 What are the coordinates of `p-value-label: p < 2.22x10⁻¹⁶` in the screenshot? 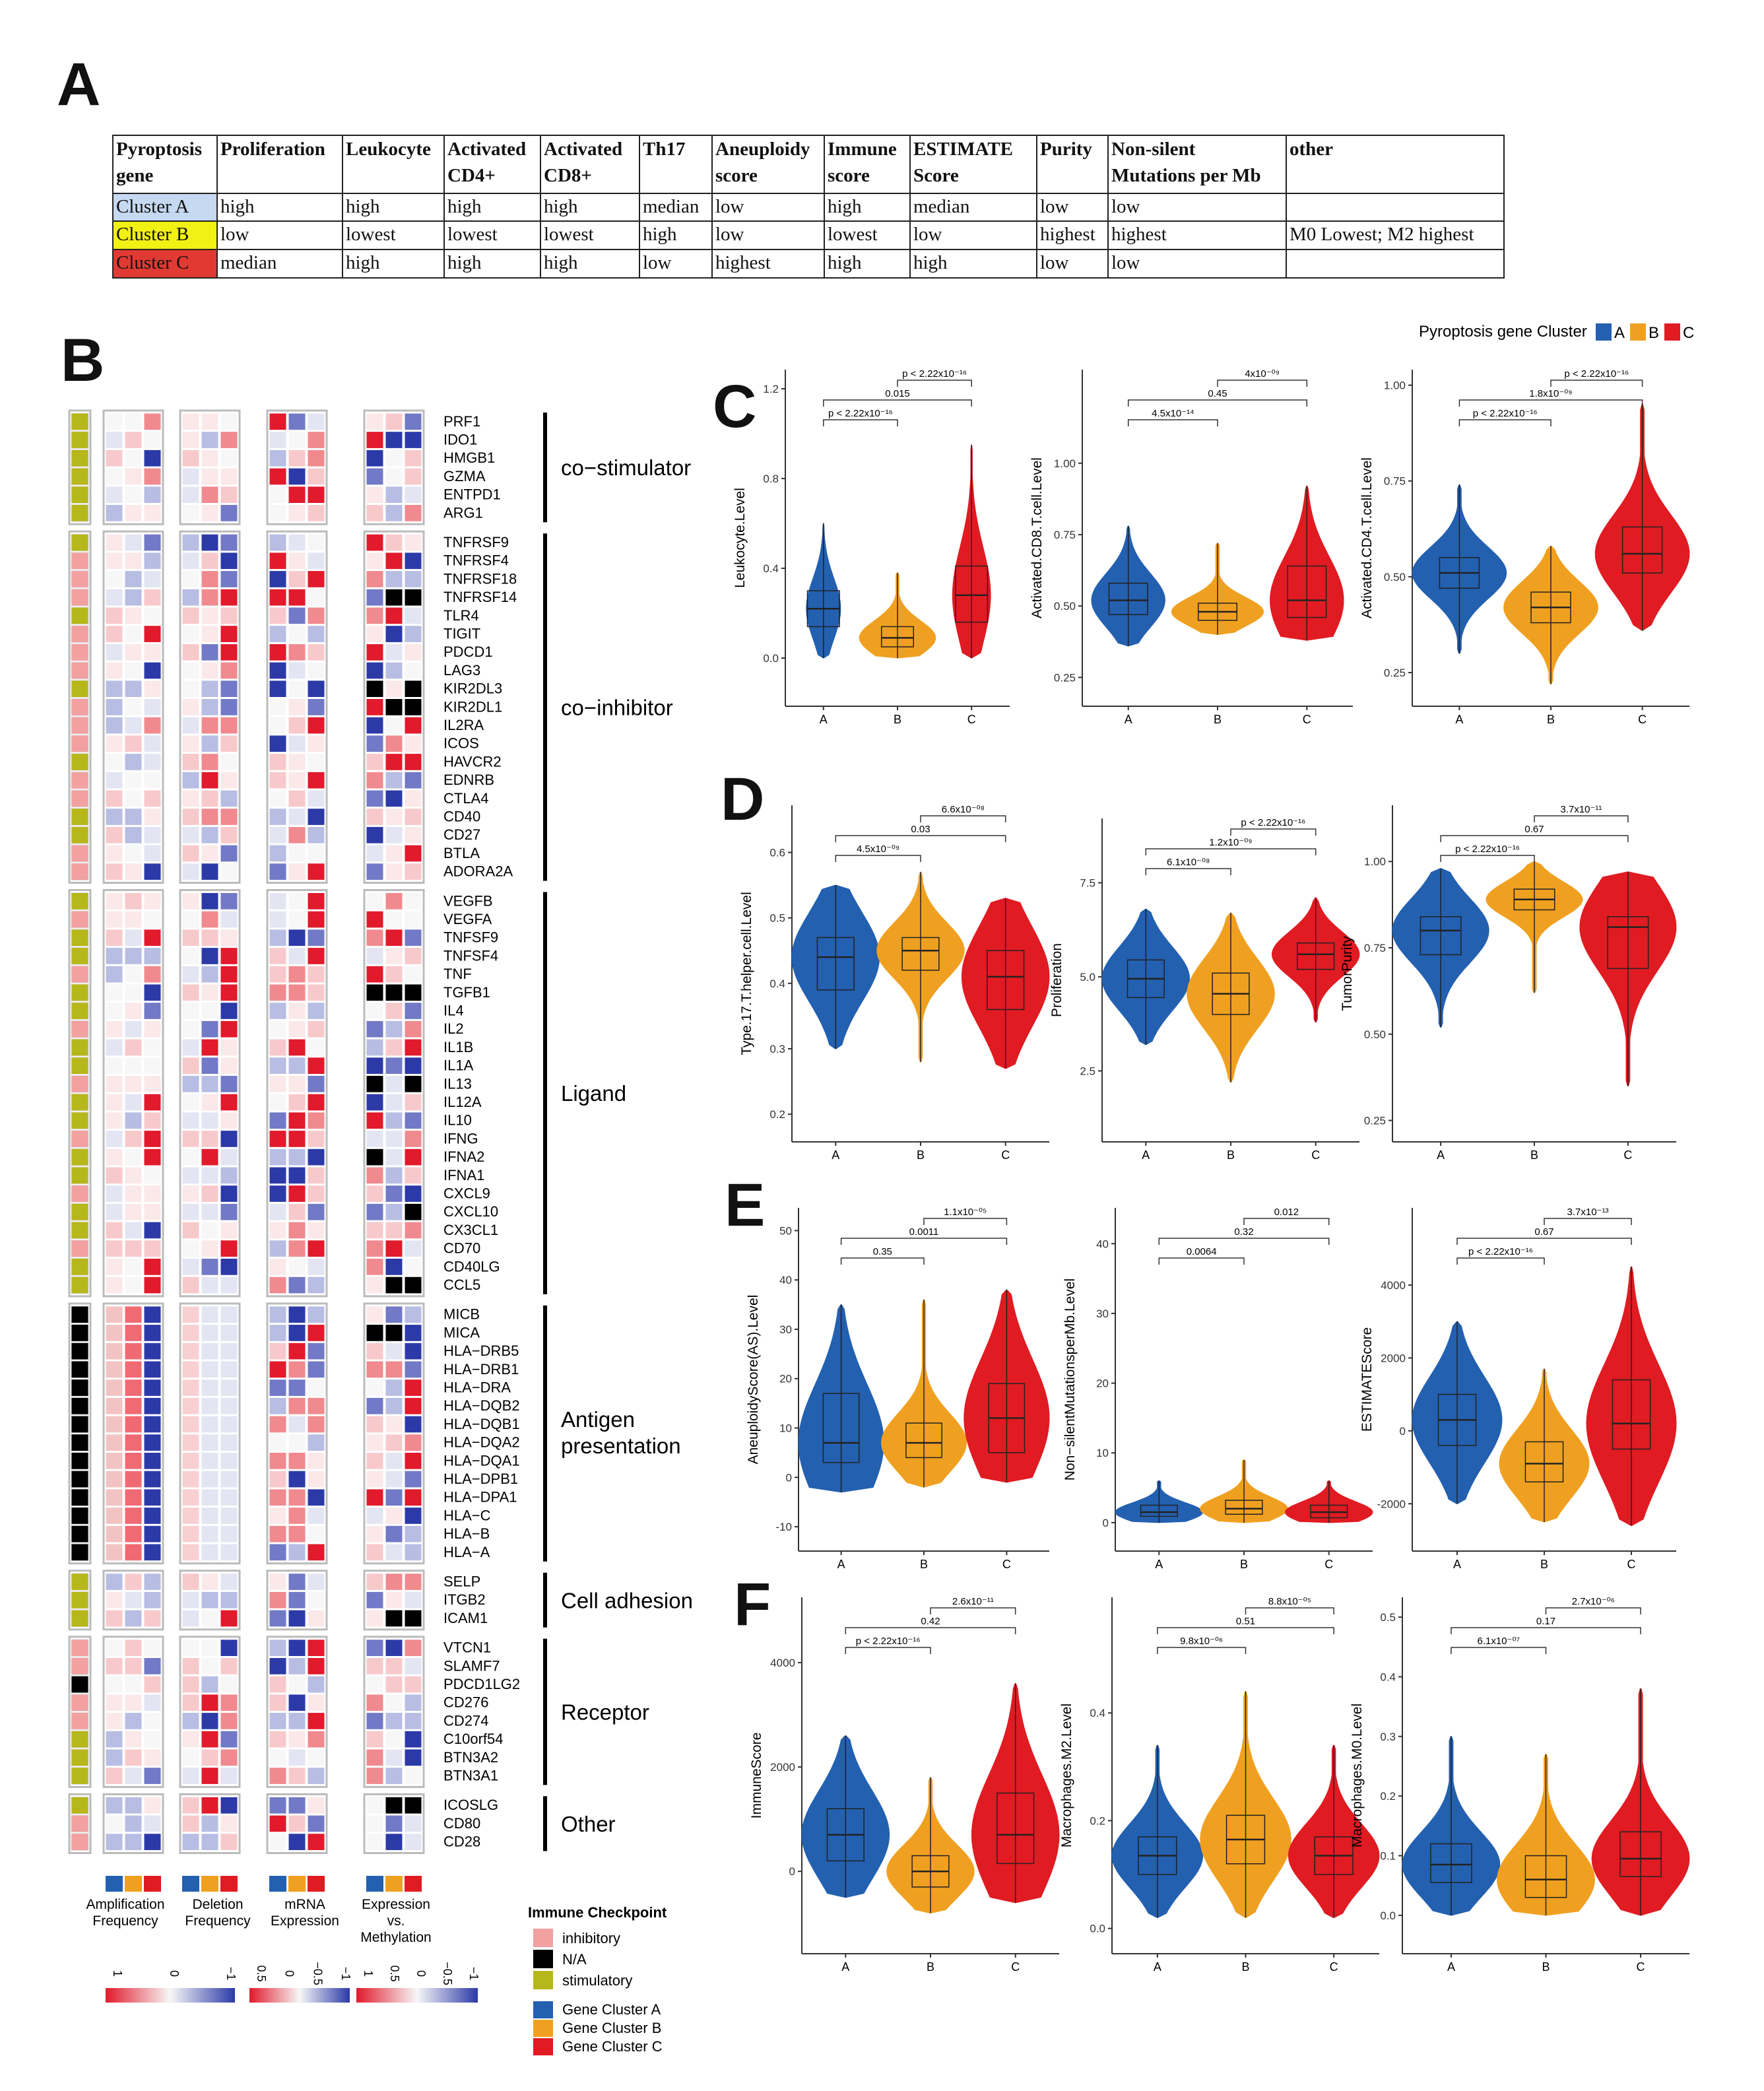 It's located at (1597, 374).